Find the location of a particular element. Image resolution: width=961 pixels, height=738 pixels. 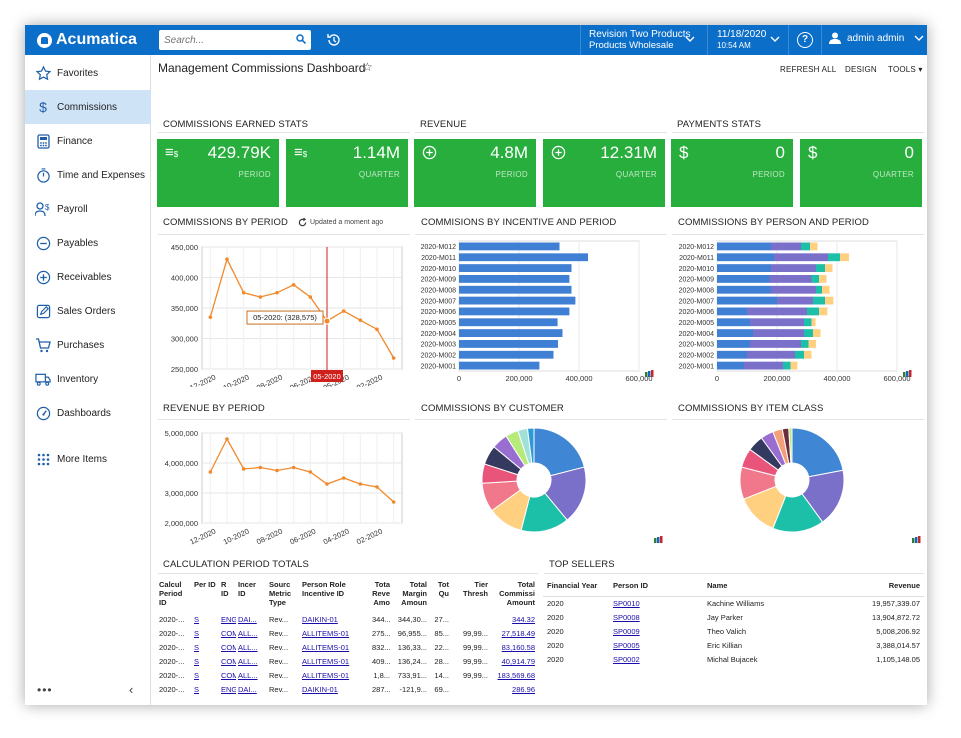

column-header: Sourc Metric Type is located at coordinates (280, 593).